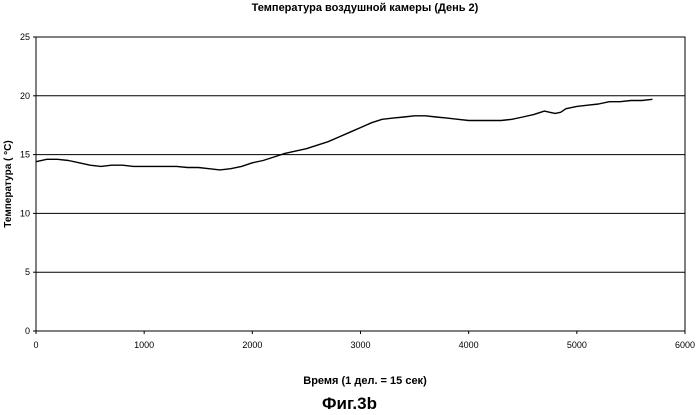 The height and width of the screenshot is (415, 699). What do you see at coordinates (25, 37) in the screenshot?
I see `y-tick-label: 25` at bounding box center [25, 37].